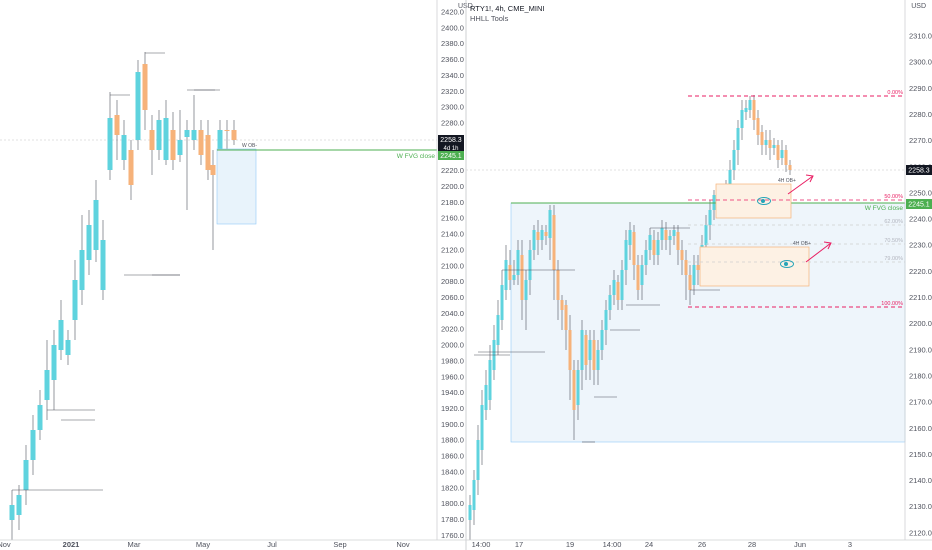 The image size is (932, 550). I want to click on x-tick-label: 26, so click(702, 544).